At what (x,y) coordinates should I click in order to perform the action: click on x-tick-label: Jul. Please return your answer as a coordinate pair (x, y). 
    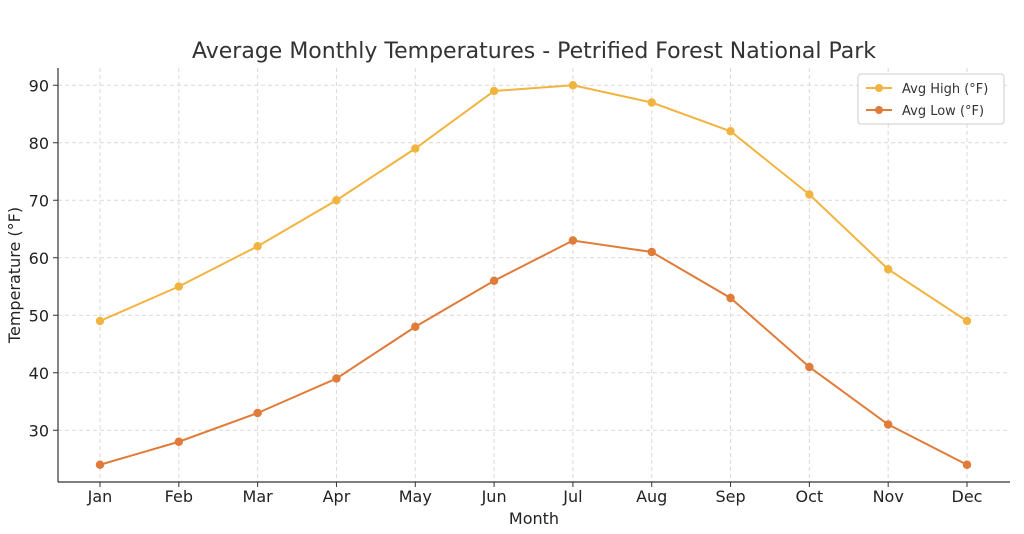
    Looking at the image, I should click on (572, 496).